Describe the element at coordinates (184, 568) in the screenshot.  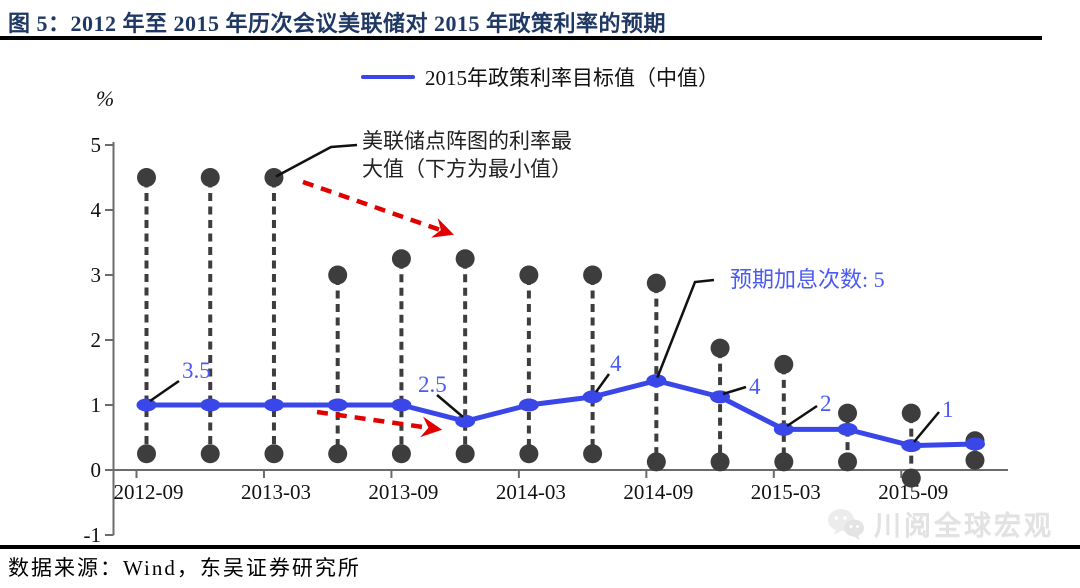
I see `data-source: 数据来源：Wind，东吴证券研究所` at that location.